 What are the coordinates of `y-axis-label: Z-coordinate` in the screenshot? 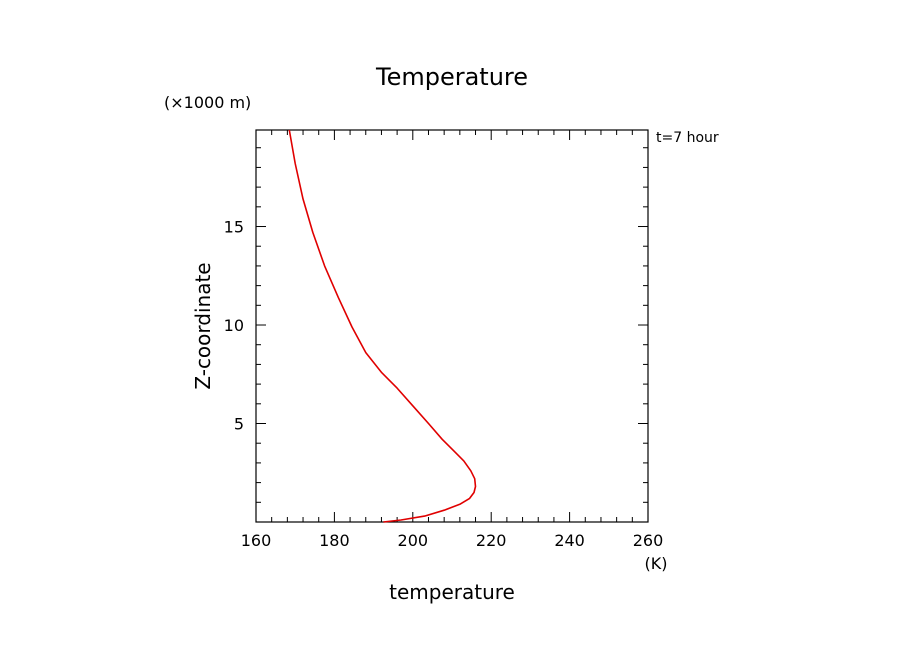 It's located at (203, 325).